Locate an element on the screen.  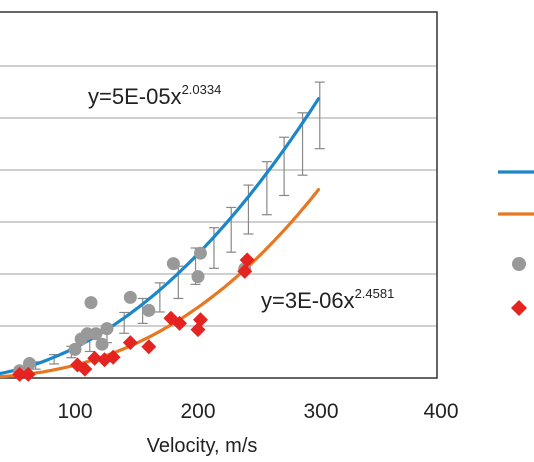
fit-equation-orange-exponent: 2.4581 is located at coordinates (375, 293).